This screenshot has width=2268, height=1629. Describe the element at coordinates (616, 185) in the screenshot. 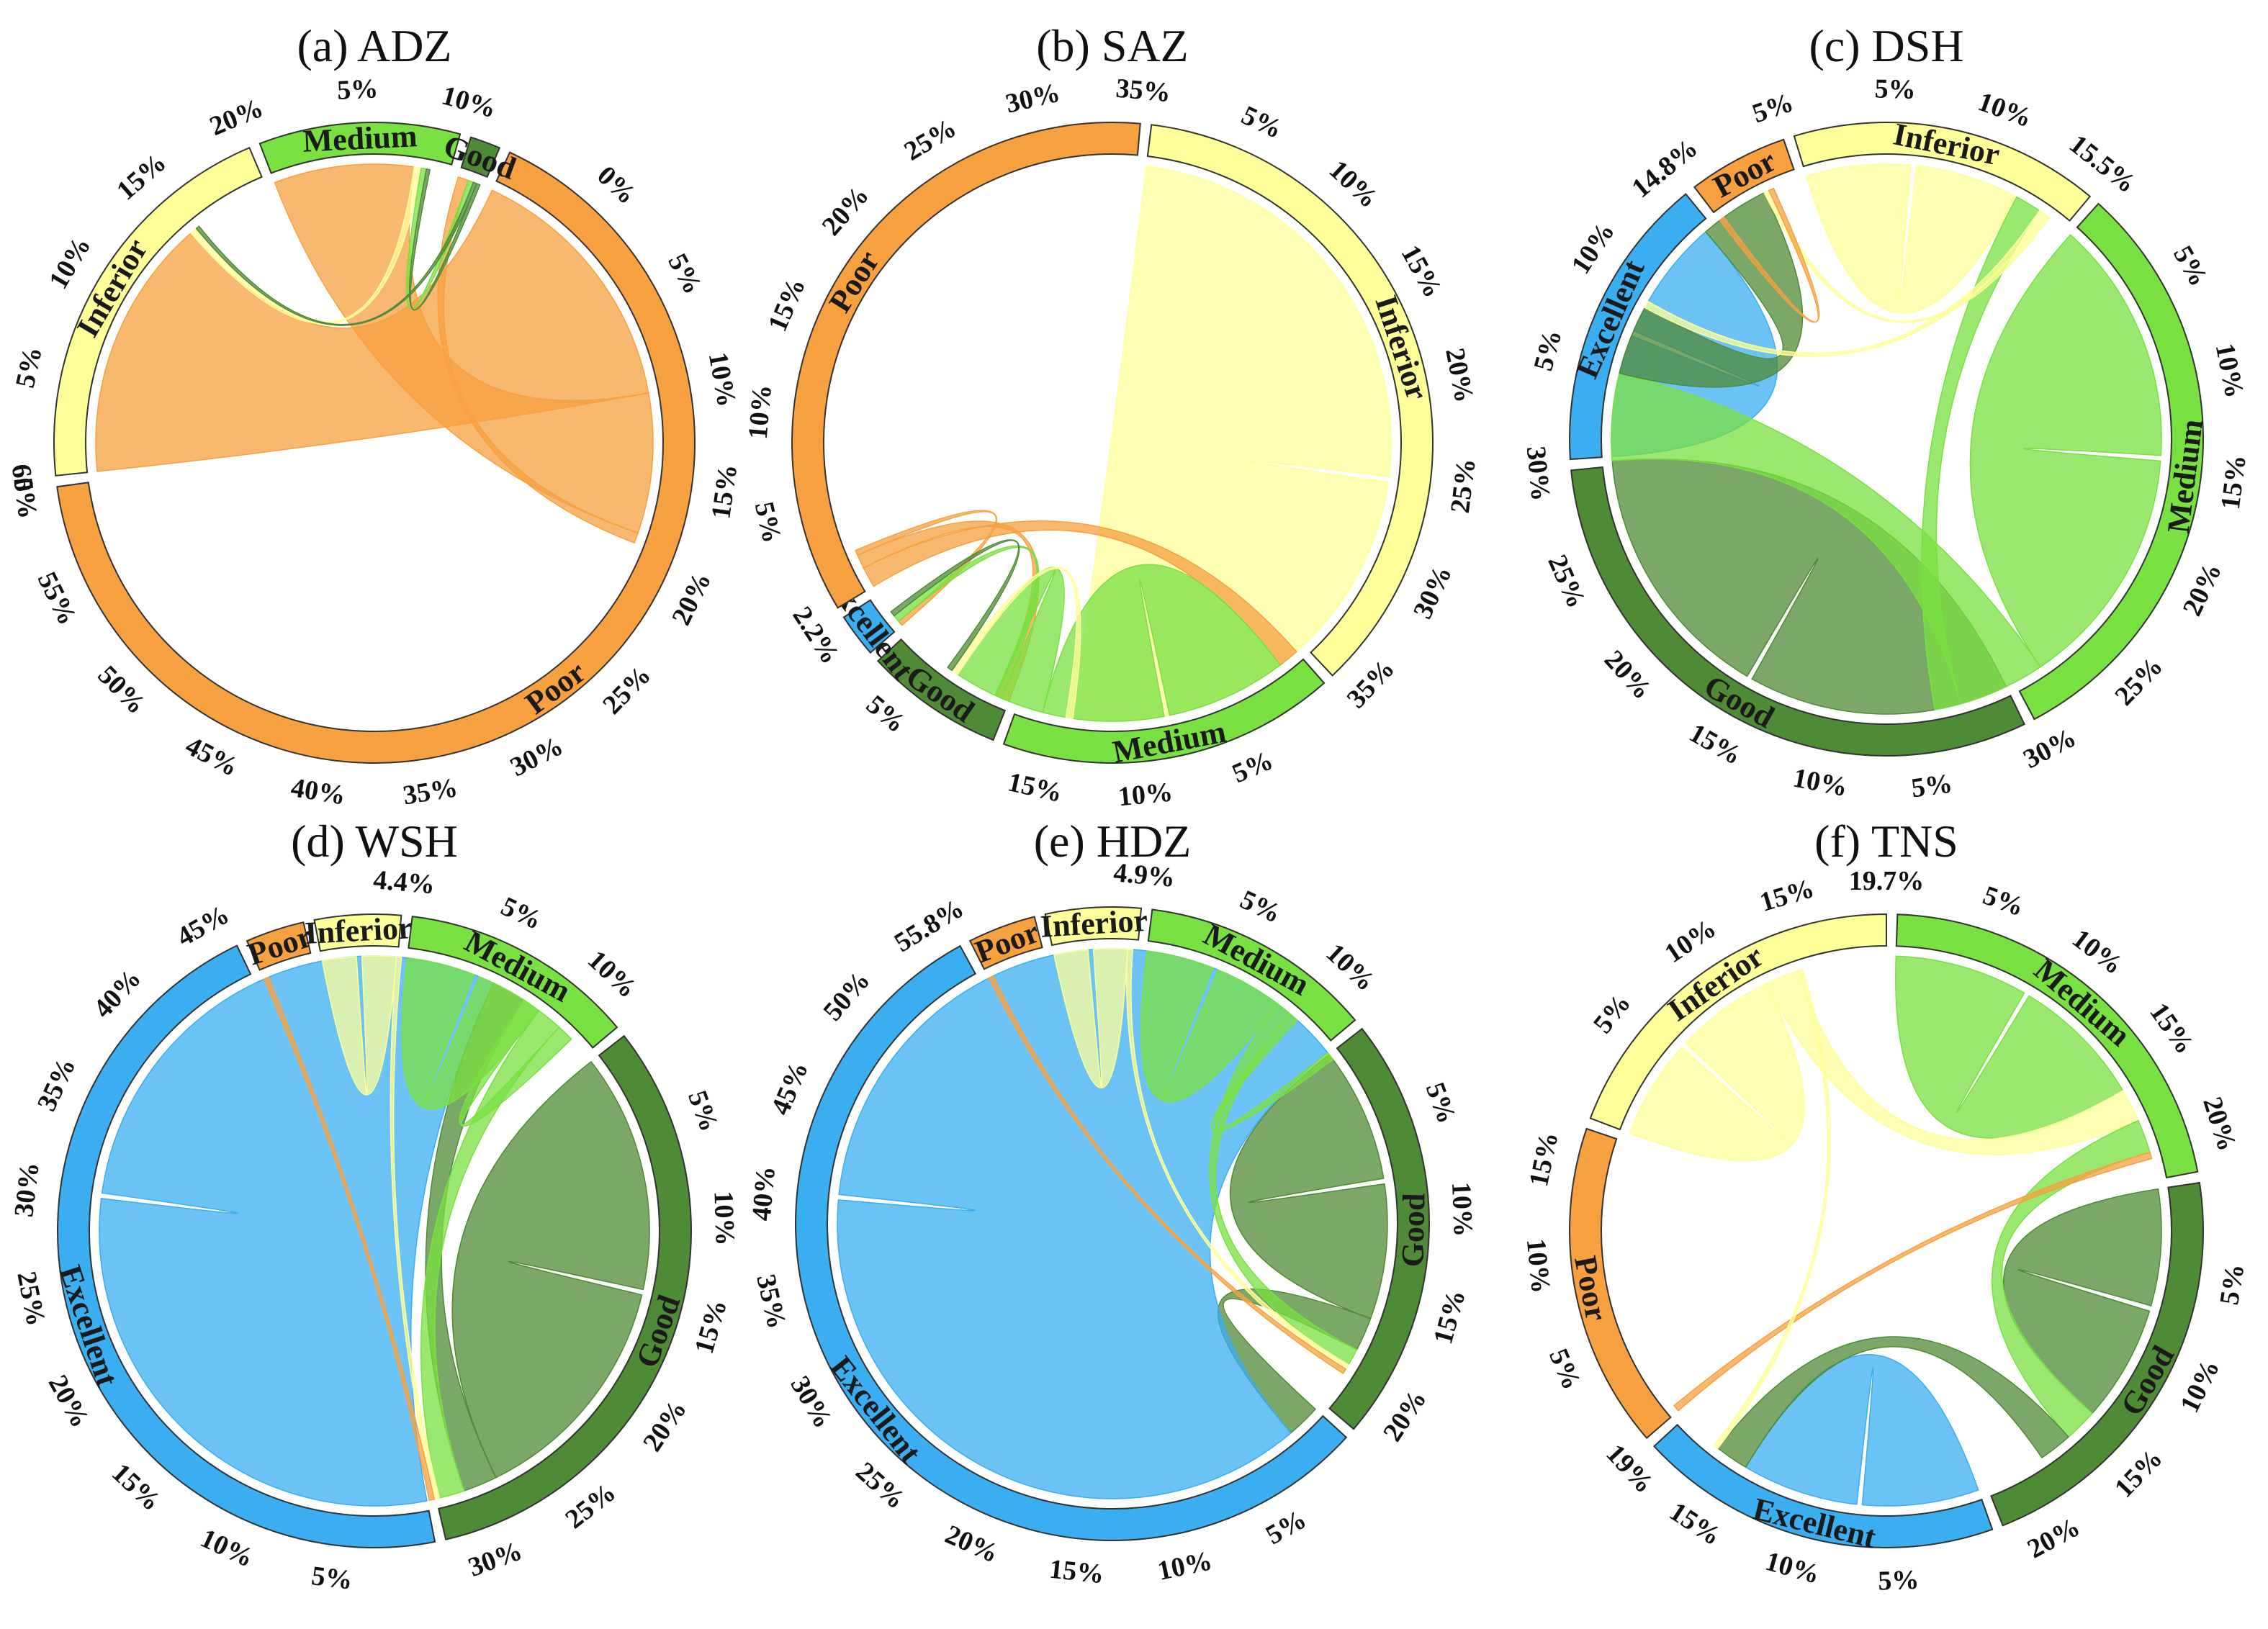

I see `tick-label: 0%` at that location.